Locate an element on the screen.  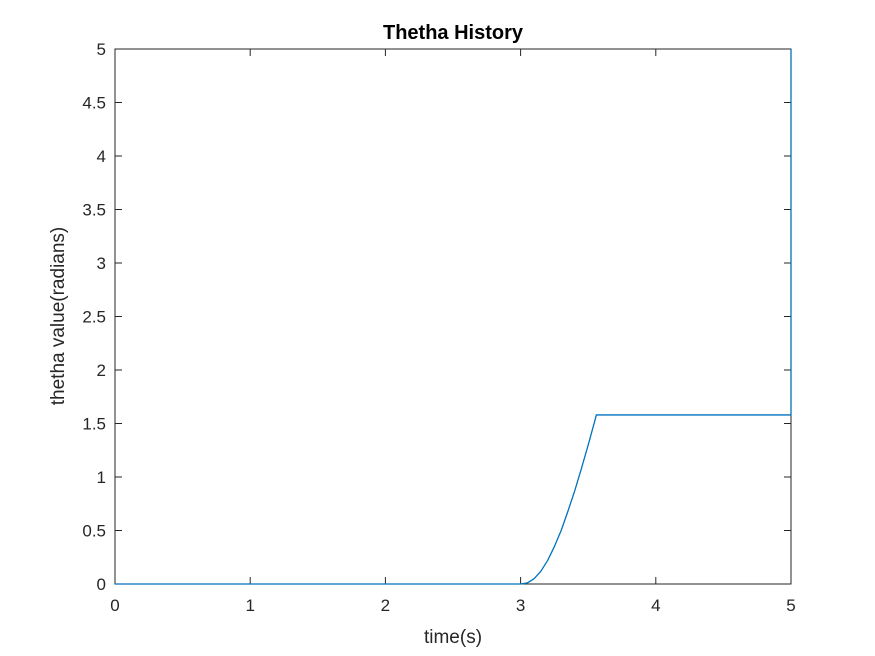
y-tick-label: 4 is located at coordinates (101, 156).